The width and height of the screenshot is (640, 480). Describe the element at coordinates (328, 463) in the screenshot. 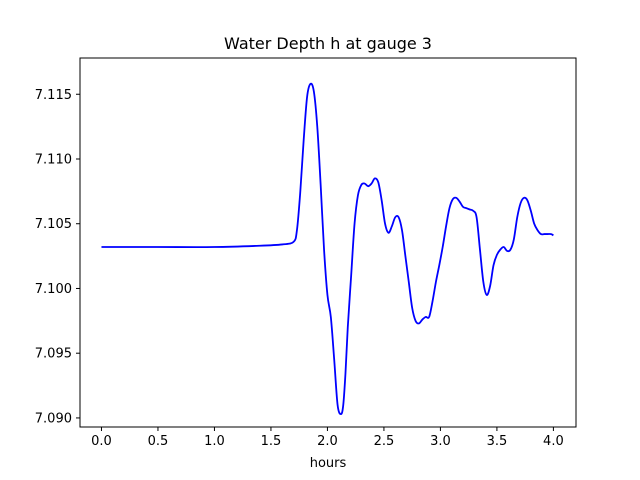

I see `x-axis-label: hours` at that location.